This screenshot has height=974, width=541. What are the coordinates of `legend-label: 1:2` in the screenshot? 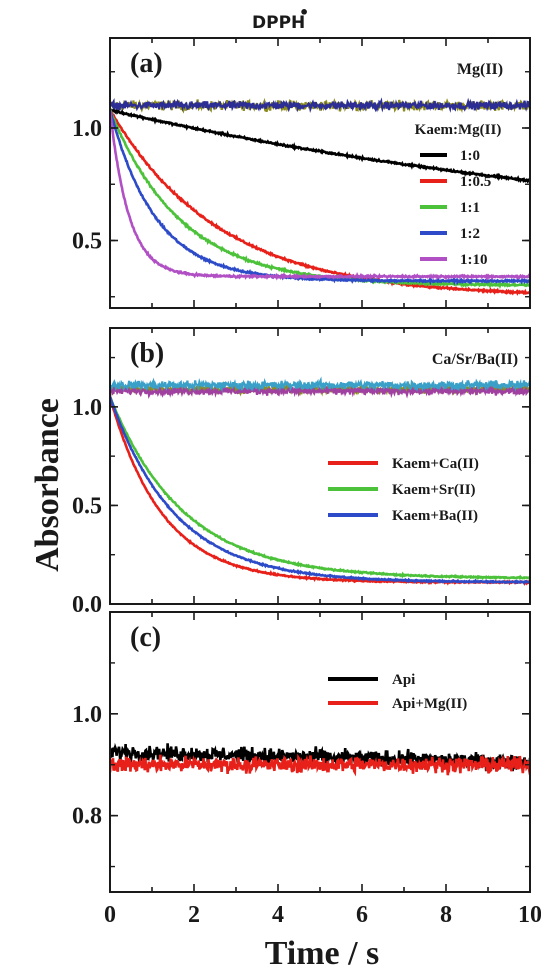 It's located at (470, 234).